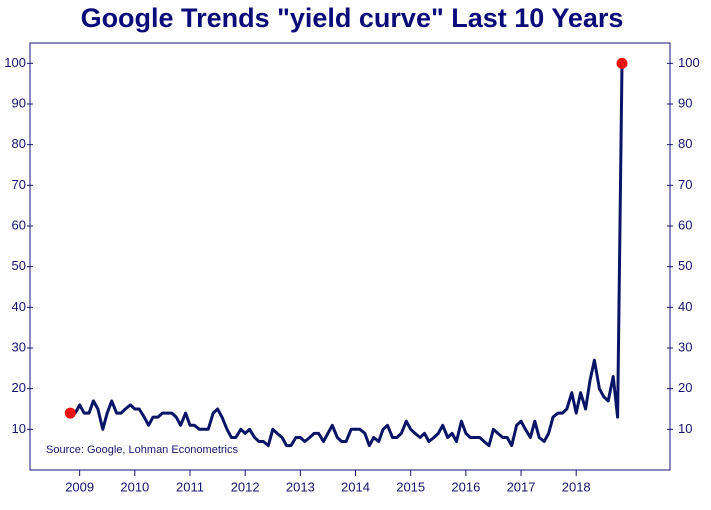 This screenshot has height=510, width=711. What do you see at coordinates (19, 387) in the screenshot?
I see `y-tick-label: 20` at bounding box center [19, 387].